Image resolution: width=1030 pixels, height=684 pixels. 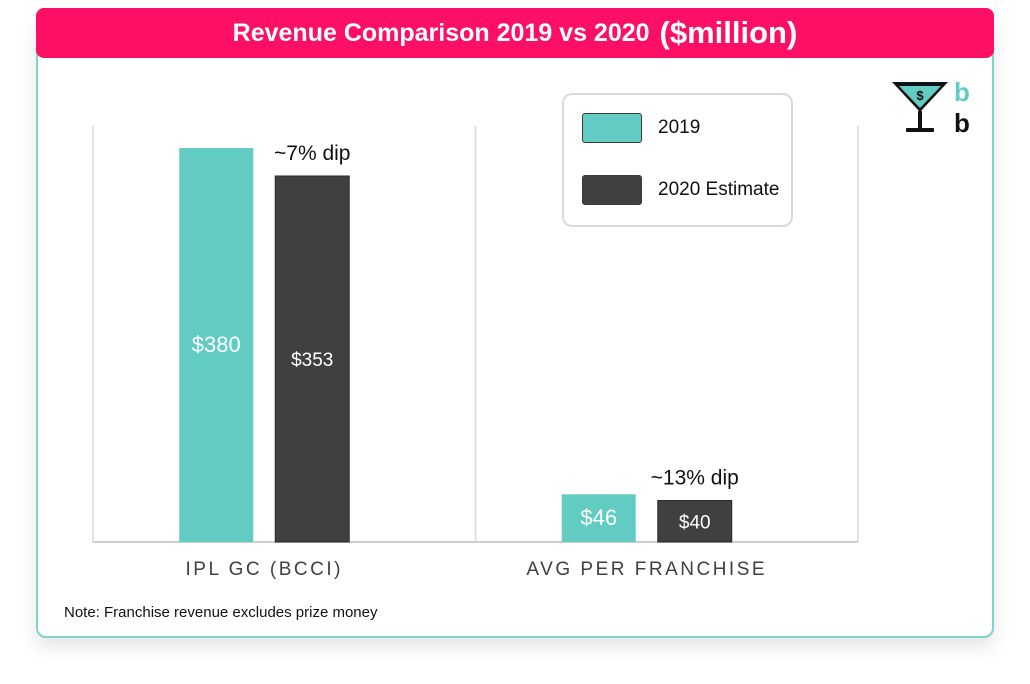 I want to click on bar-value-label: $380, so click(x=216, y=344).